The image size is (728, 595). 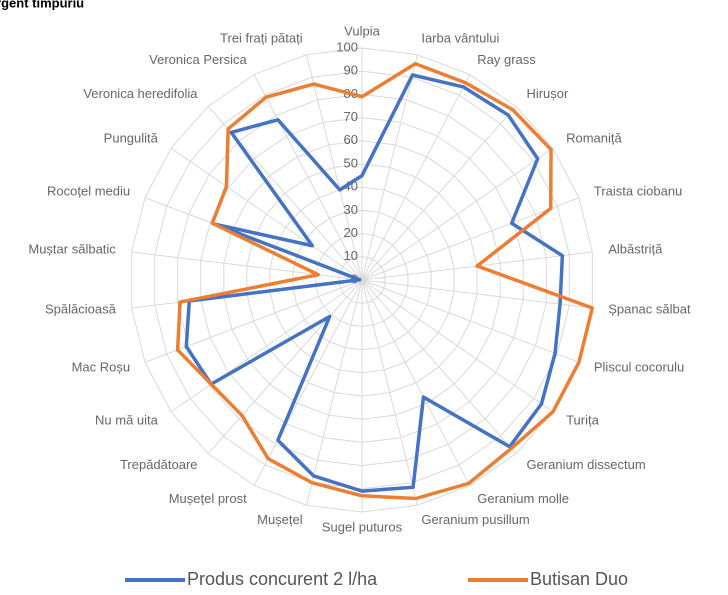 I want to click on chart-title: emergent timpuriu, so click(x=42, y=5).